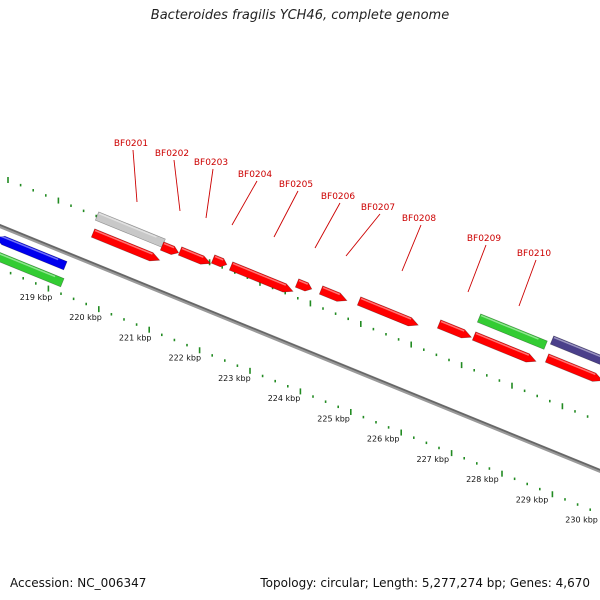  Describe the element at coordinates (255, 175) in the screenshot. I see `gene-label: BF0204` at that location.